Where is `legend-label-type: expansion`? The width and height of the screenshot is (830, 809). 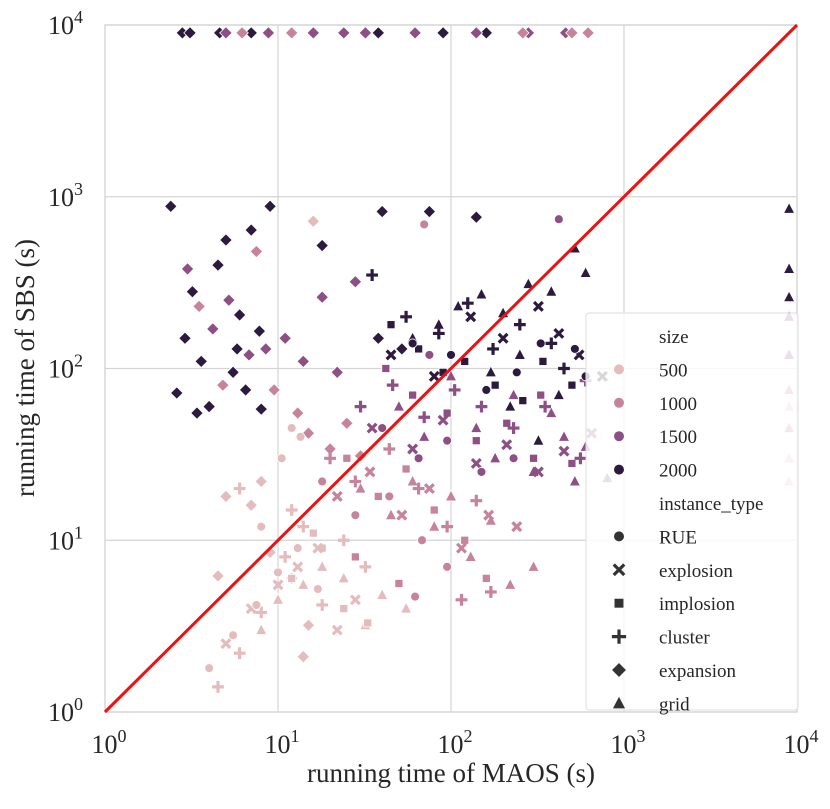
legend-label-type: expansion is located at coordinates (698, 671).